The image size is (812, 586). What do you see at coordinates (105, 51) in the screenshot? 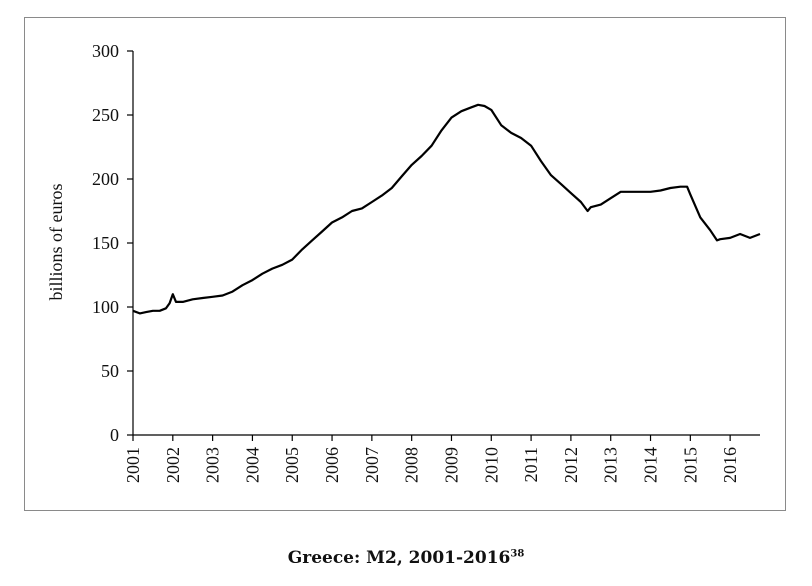
I see `y-tick-label: 300` at bounding box center [105, 51].